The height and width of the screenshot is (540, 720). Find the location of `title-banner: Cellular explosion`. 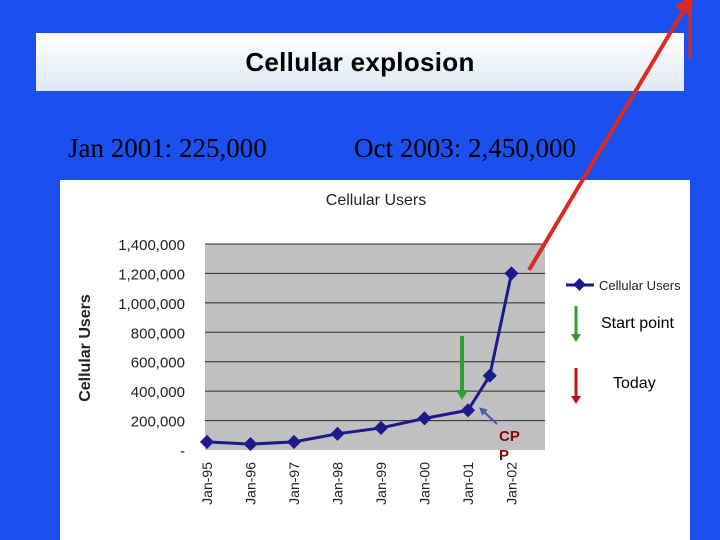

title-banner: Cellular explosion is located at coordinates (360, 62).